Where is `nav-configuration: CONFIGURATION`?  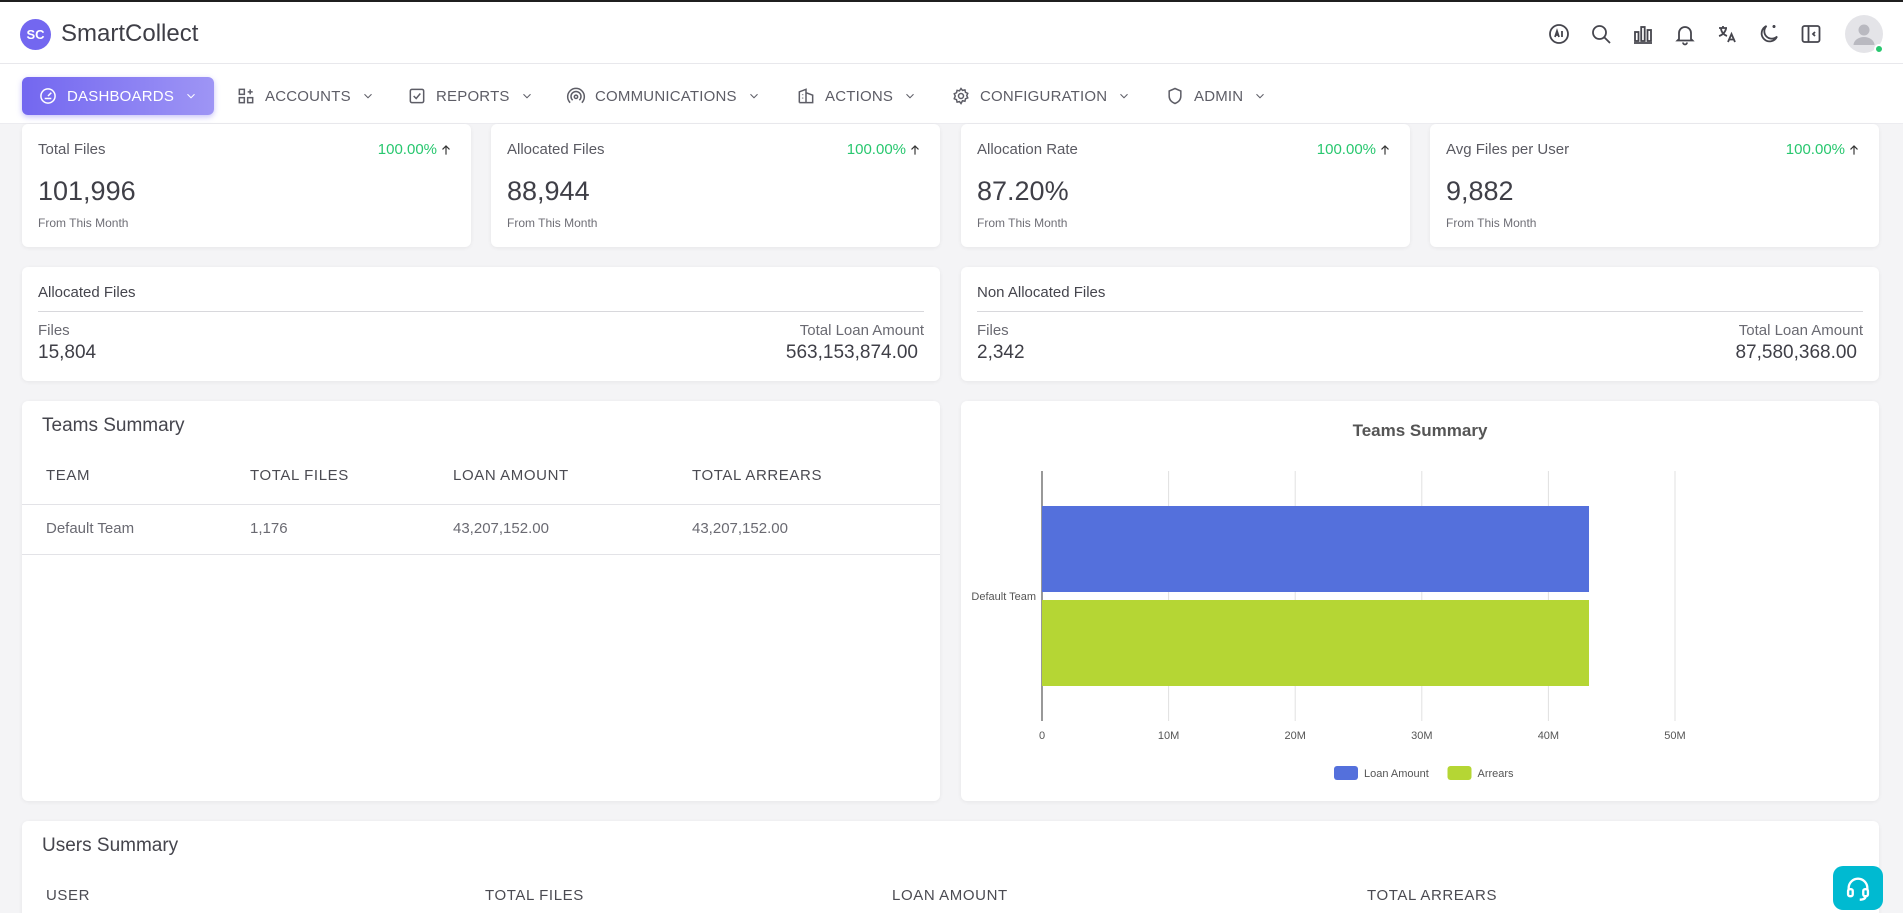 nav-configuration: CONFIGURATION is located at coordinates (1041, 96).